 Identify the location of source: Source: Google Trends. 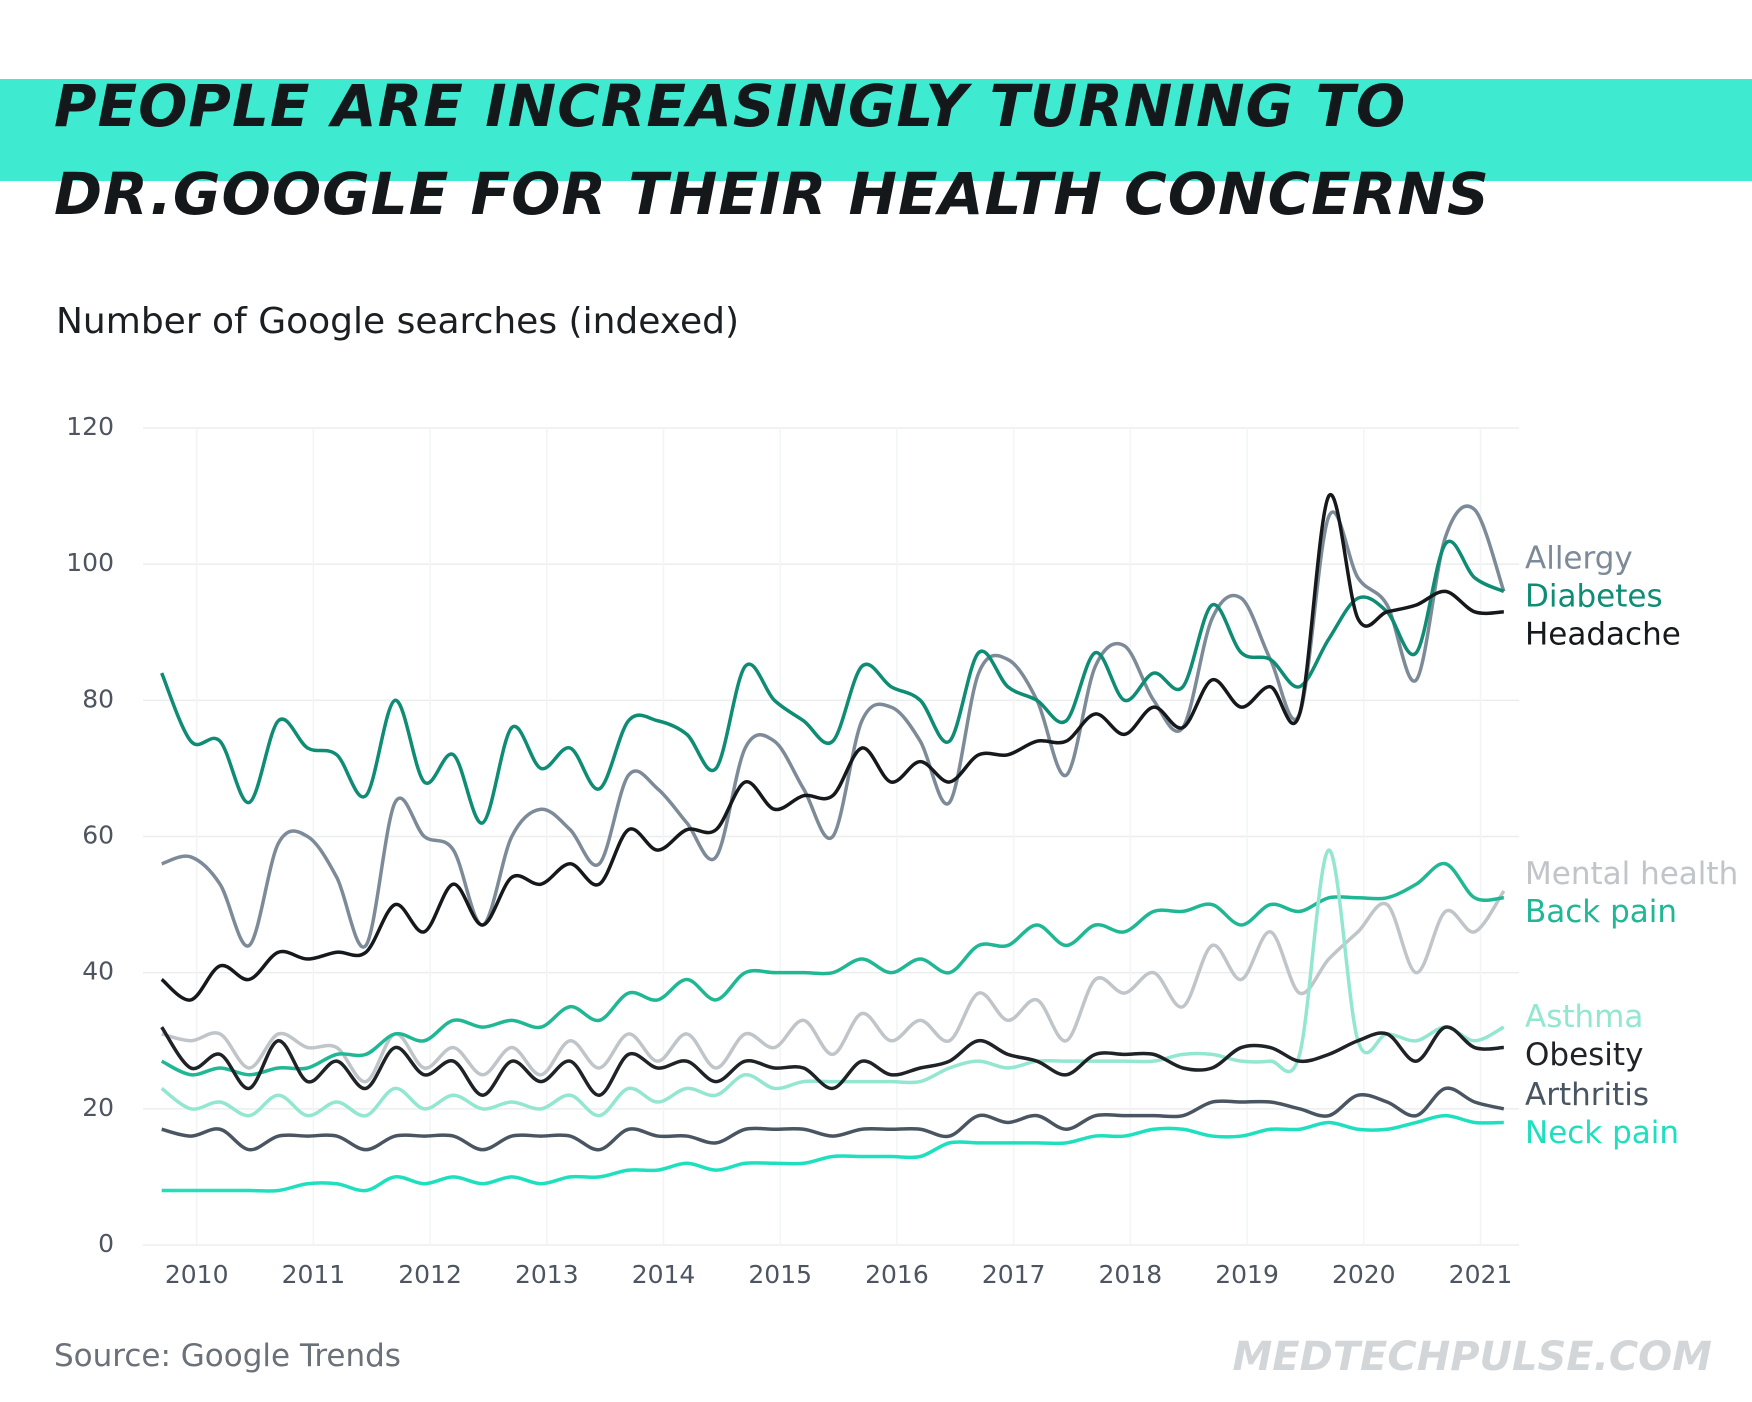
(227, 1356).